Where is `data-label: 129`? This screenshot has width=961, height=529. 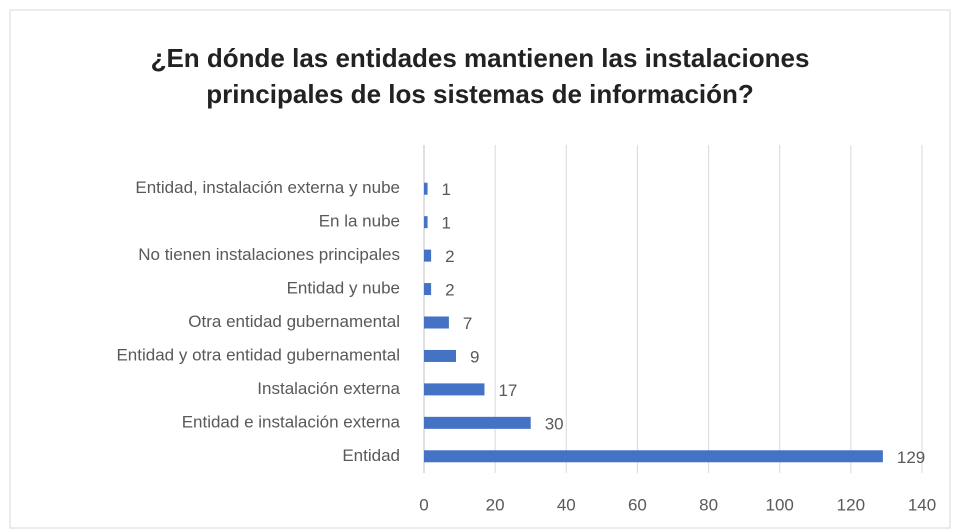 data-label: 129 is located at coordinates (911, 457).